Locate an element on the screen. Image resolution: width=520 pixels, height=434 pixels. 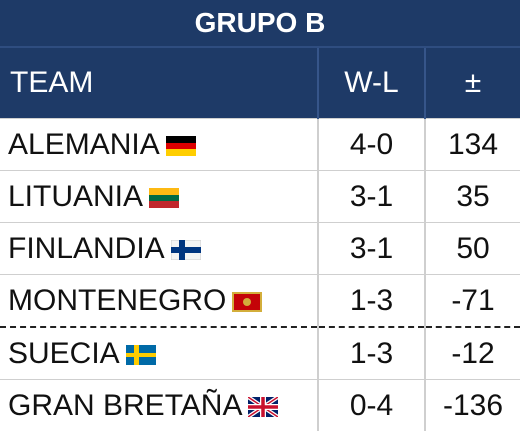
team-name: ALEMANIA is located at coordinates (84, 144).